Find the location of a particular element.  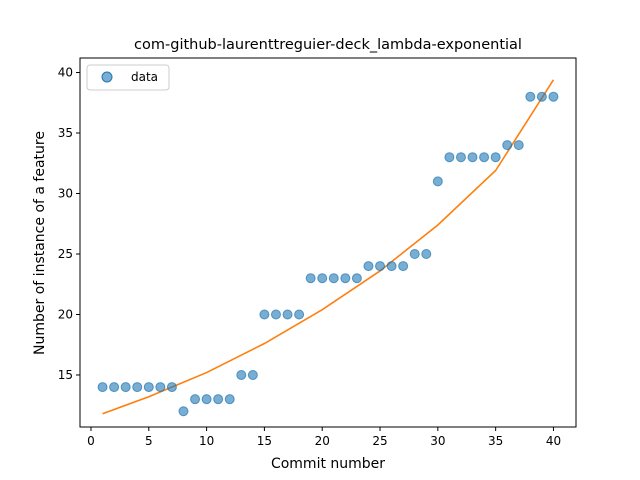

legend-box is located at coordinates (128, 77).